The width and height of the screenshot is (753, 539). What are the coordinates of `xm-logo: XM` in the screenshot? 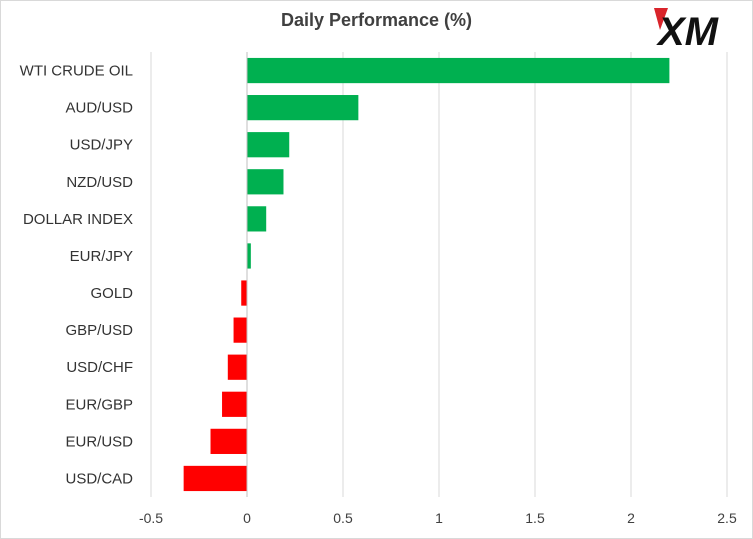 It's located at (687, 30).